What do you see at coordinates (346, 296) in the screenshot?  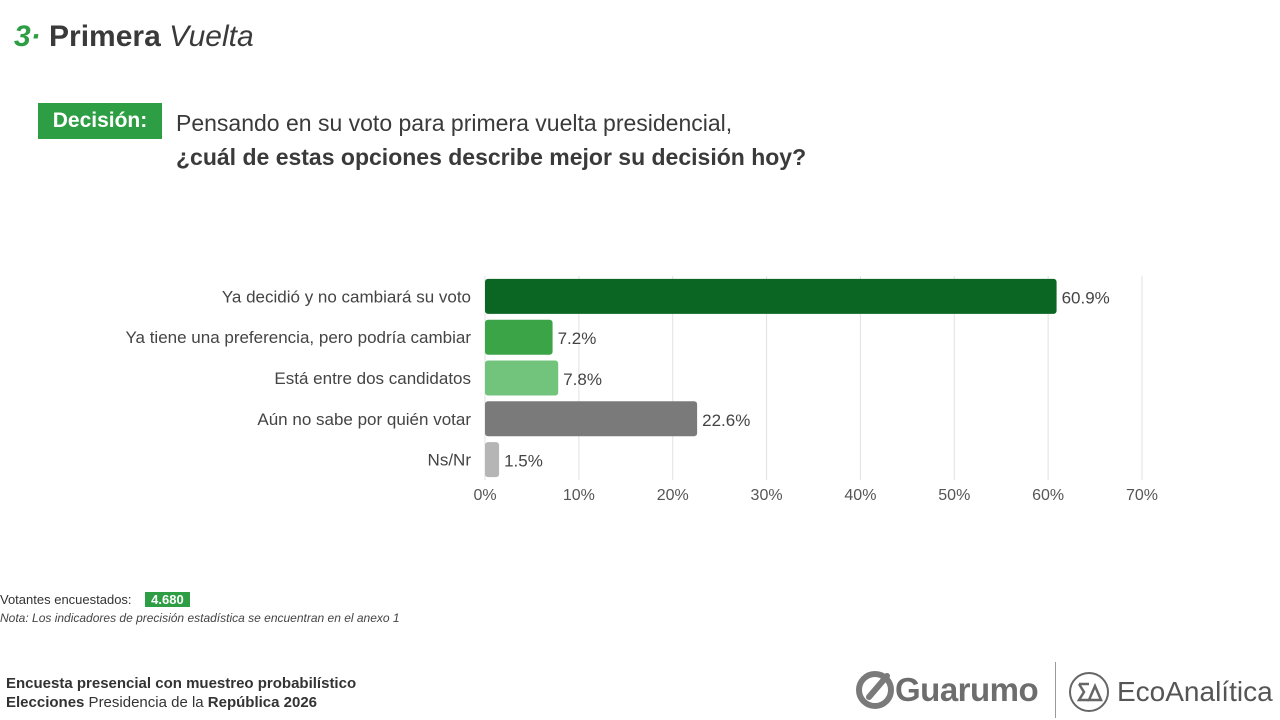 I see `category-label: Ya decidió y no cambiará su voto` at bounding box center [346, 296].